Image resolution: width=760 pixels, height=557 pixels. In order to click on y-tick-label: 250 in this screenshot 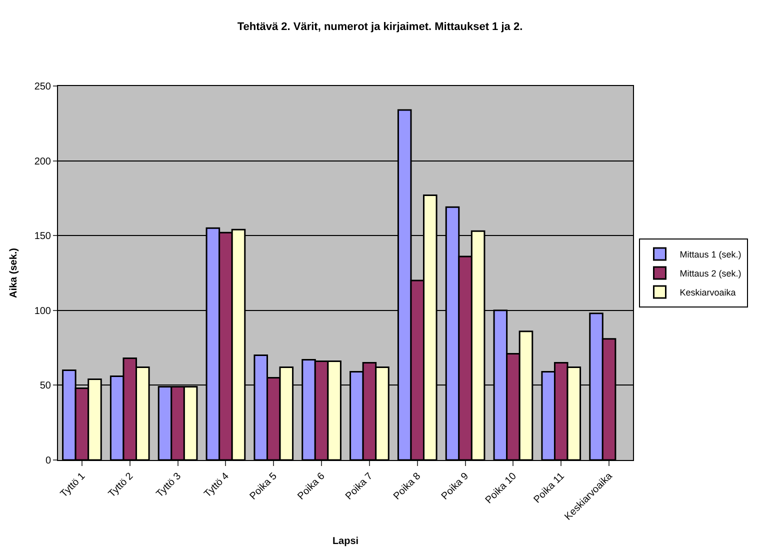, I will do `click(43, 87)`.